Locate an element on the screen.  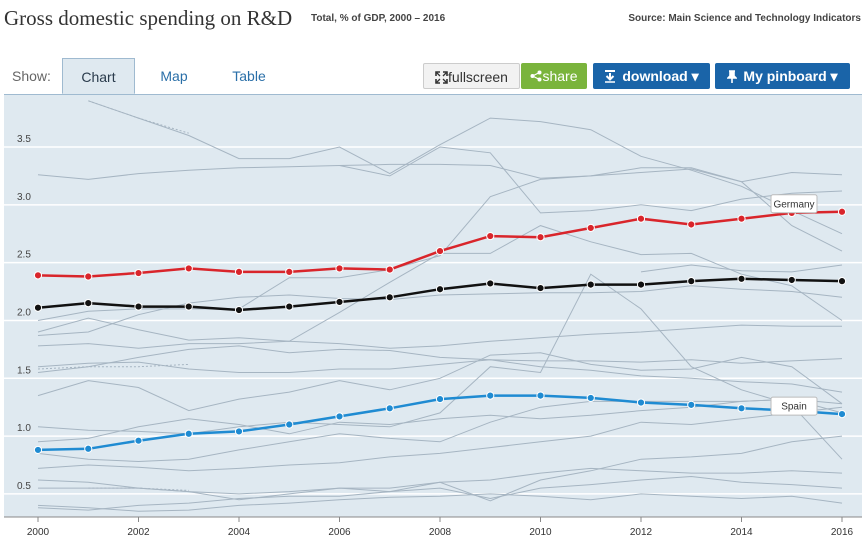
x-tick-label: 2002 is located at coordinates (138, 532).